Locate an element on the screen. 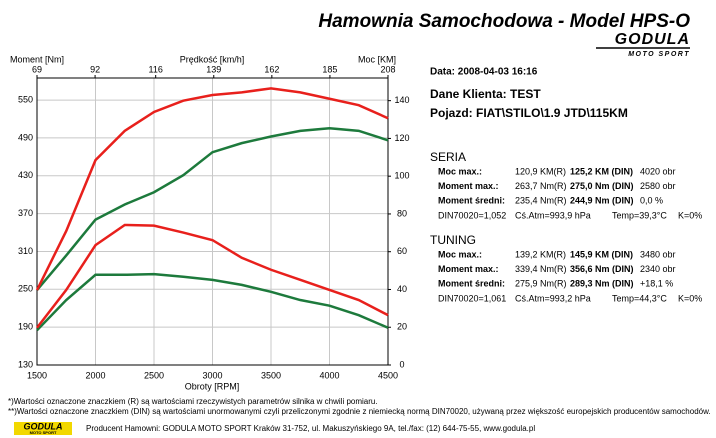  x2-tick-label: 185 is located at coordinates (329, 69).